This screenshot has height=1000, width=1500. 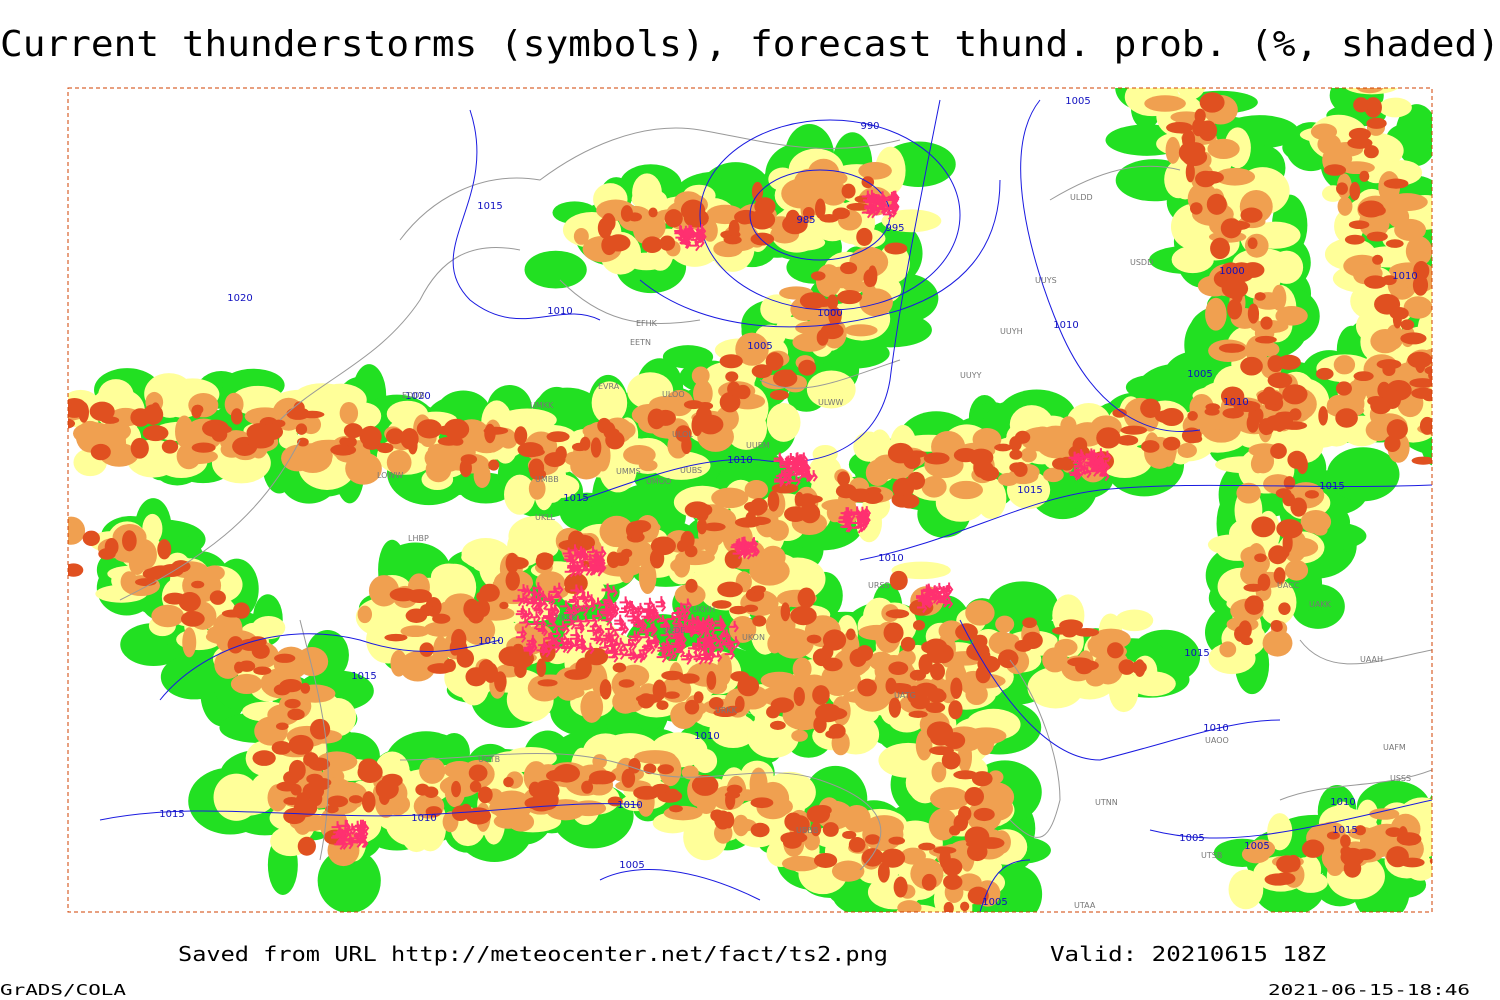 I want to click on coastline, so click(x=1355, y=720).